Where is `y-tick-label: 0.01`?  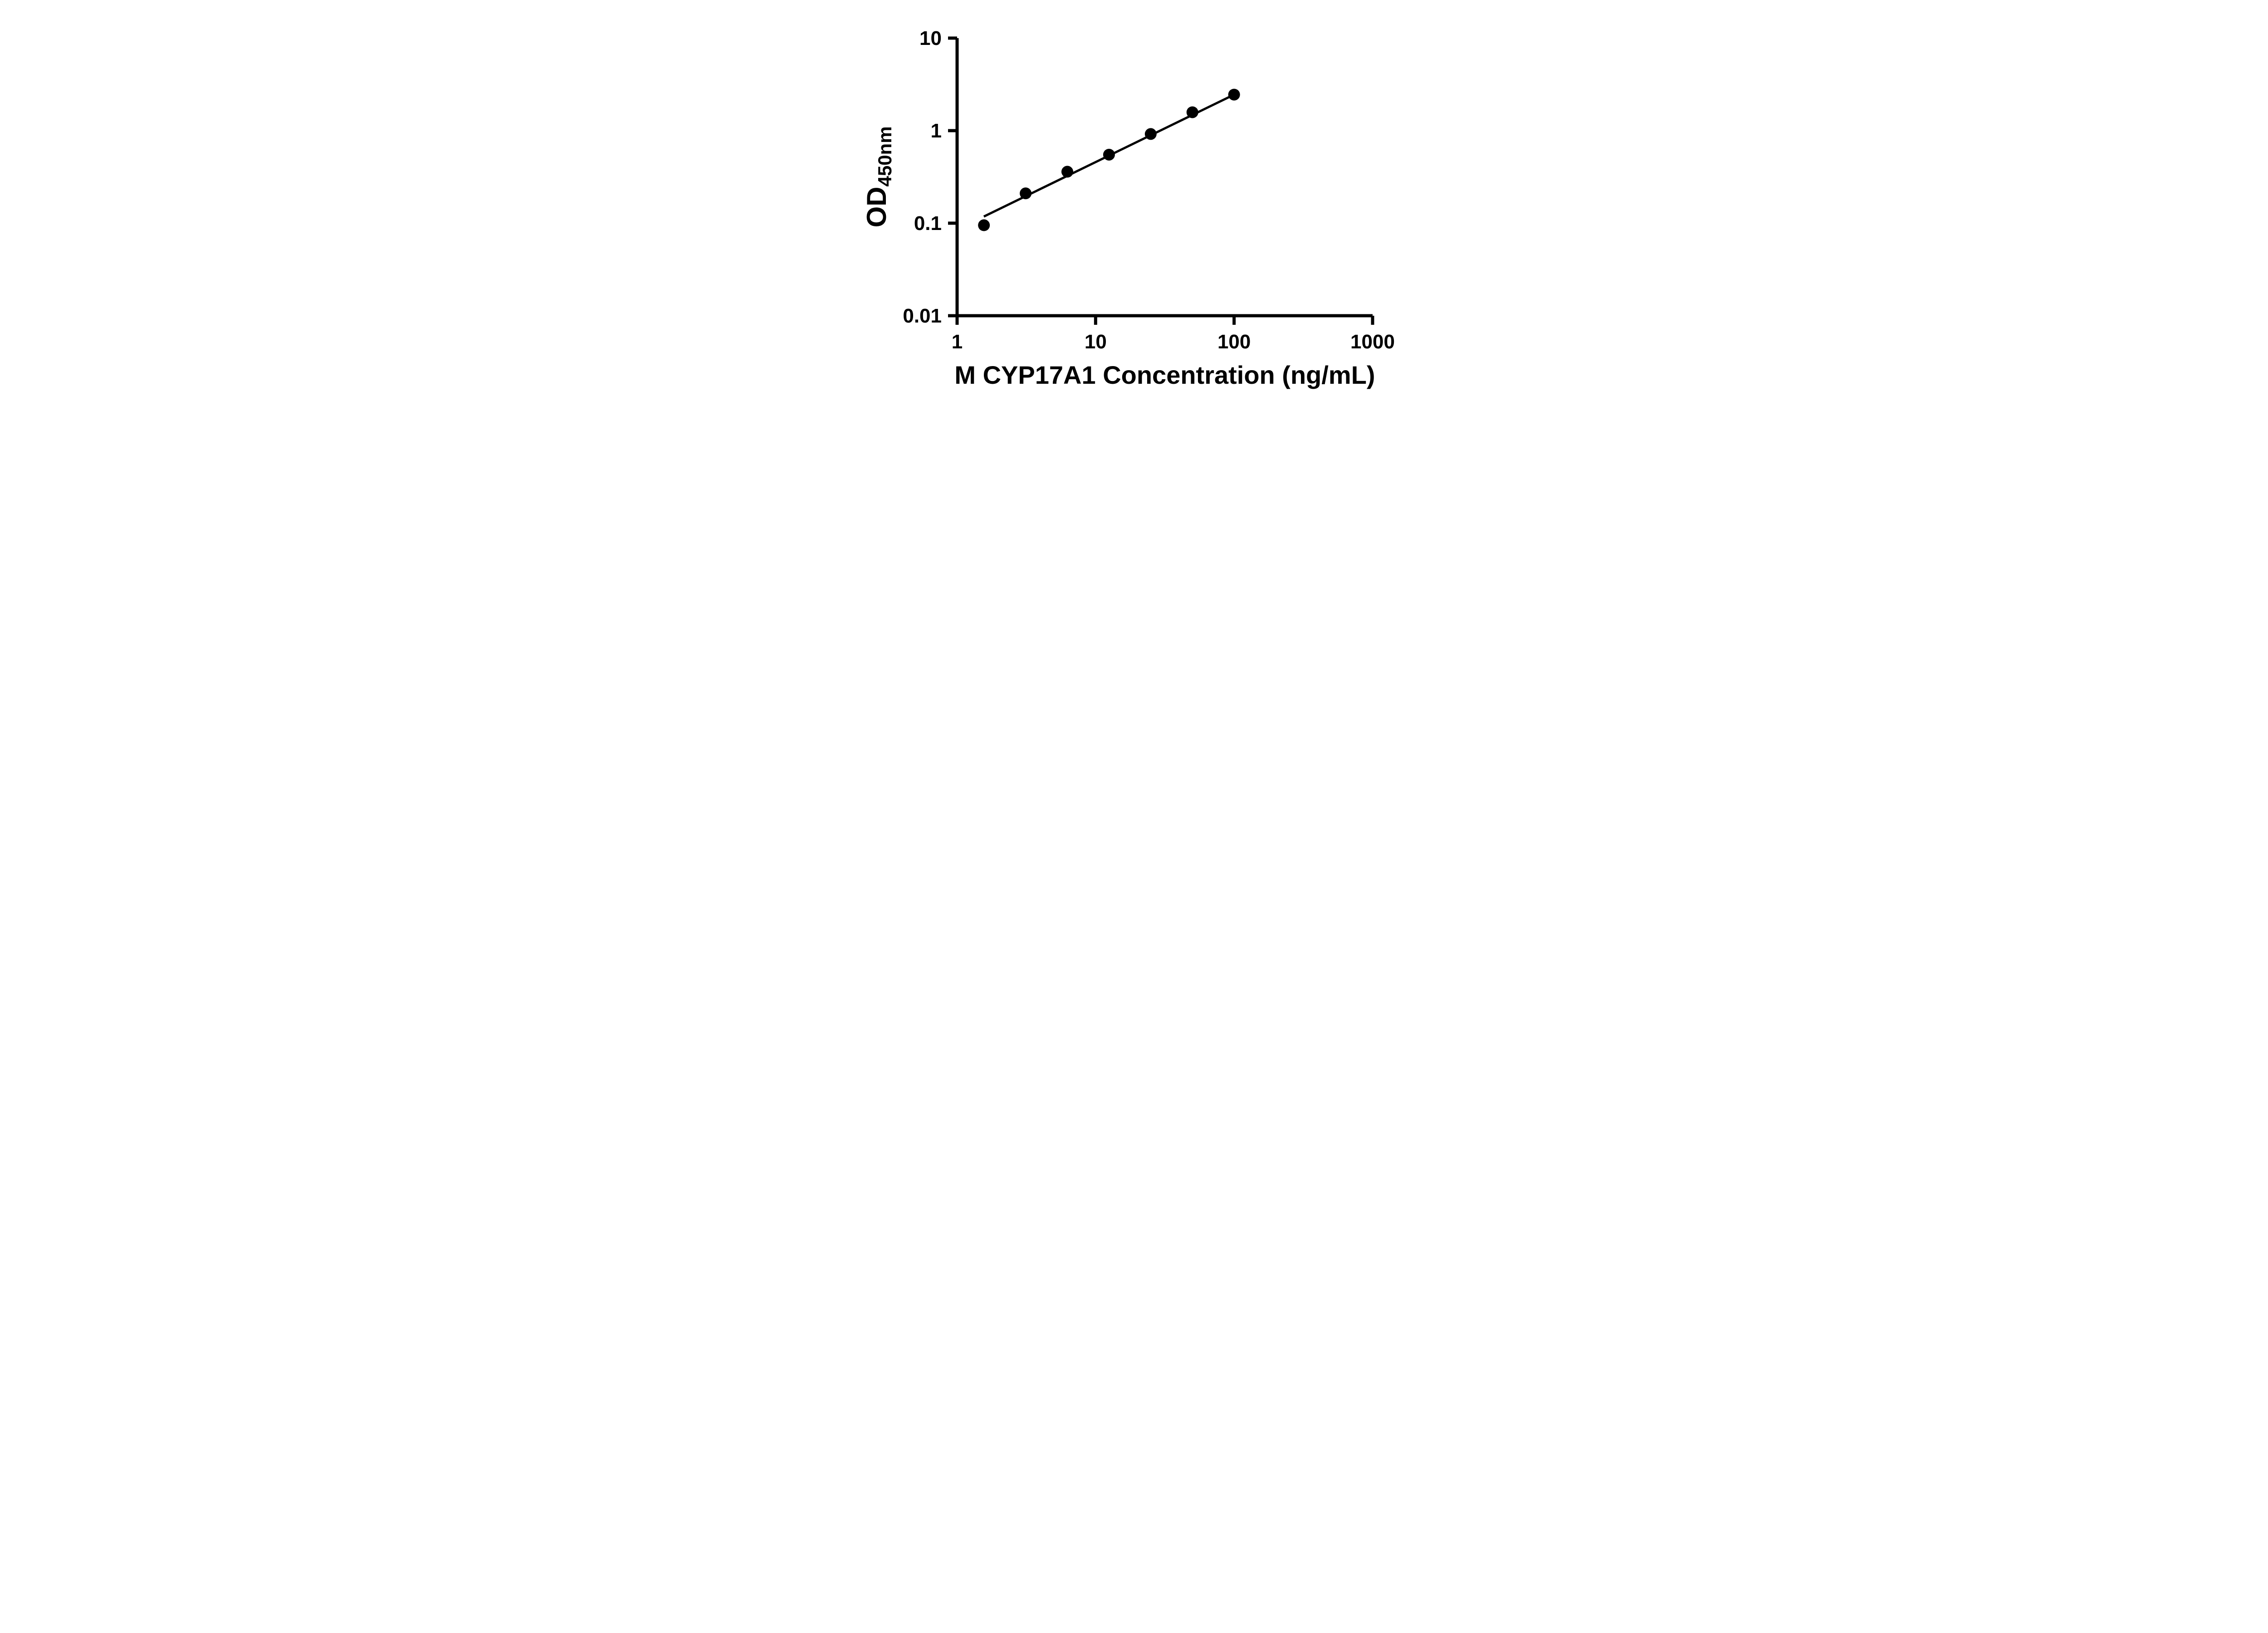
y-tick-label: 0.01 is located at coordinates (923, 316).